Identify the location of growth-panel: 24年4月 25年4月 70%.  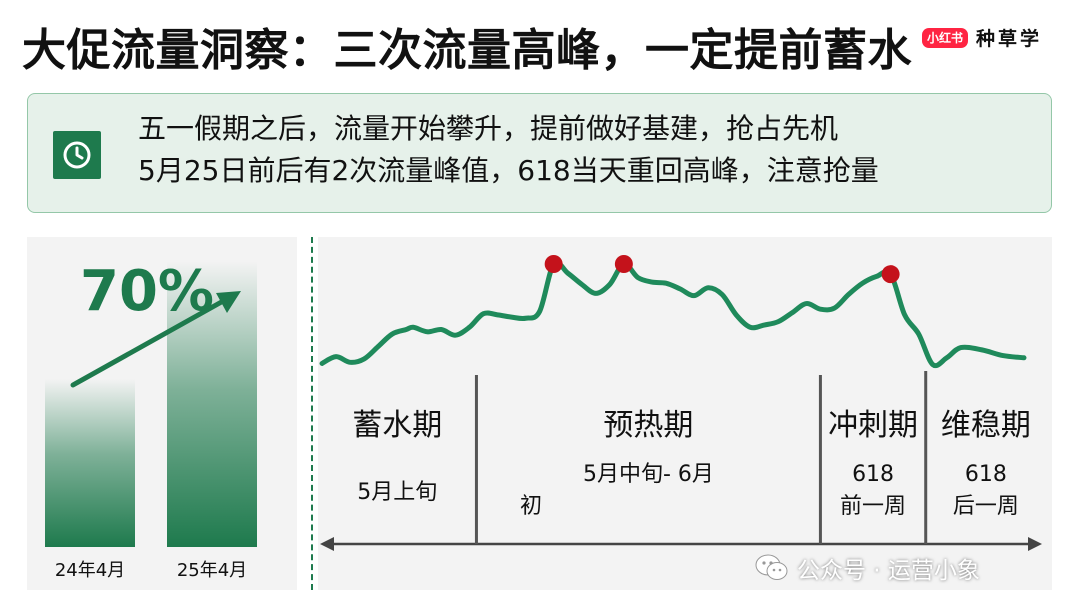
(162, 413).